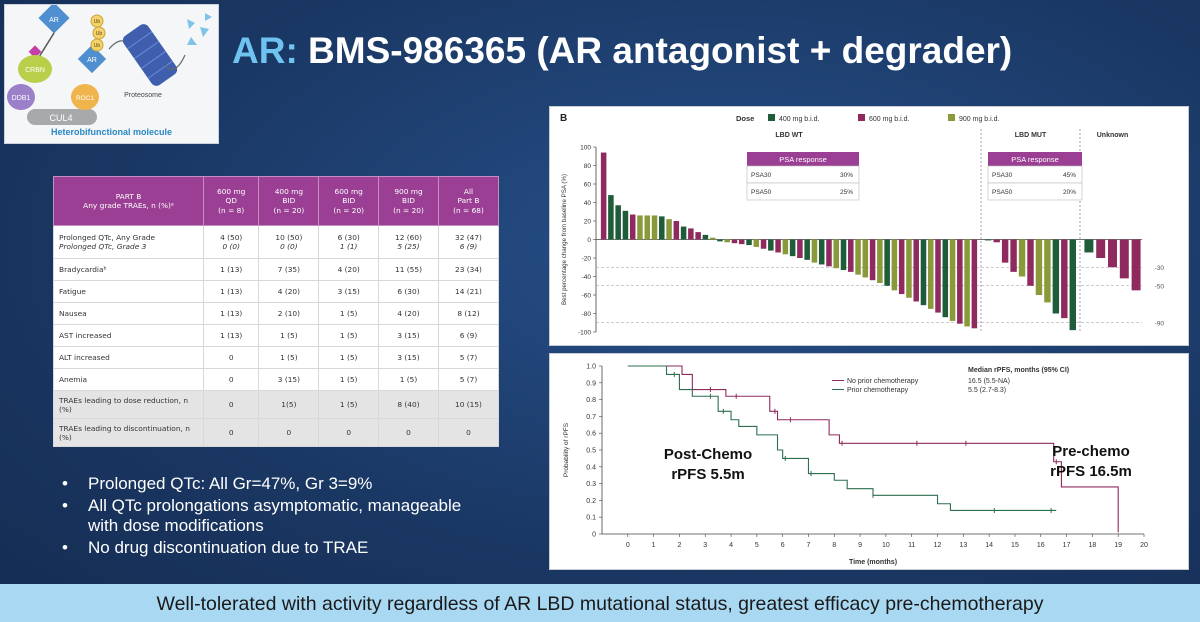  I want to click on x-tick-label: 0, so click(628, 545).